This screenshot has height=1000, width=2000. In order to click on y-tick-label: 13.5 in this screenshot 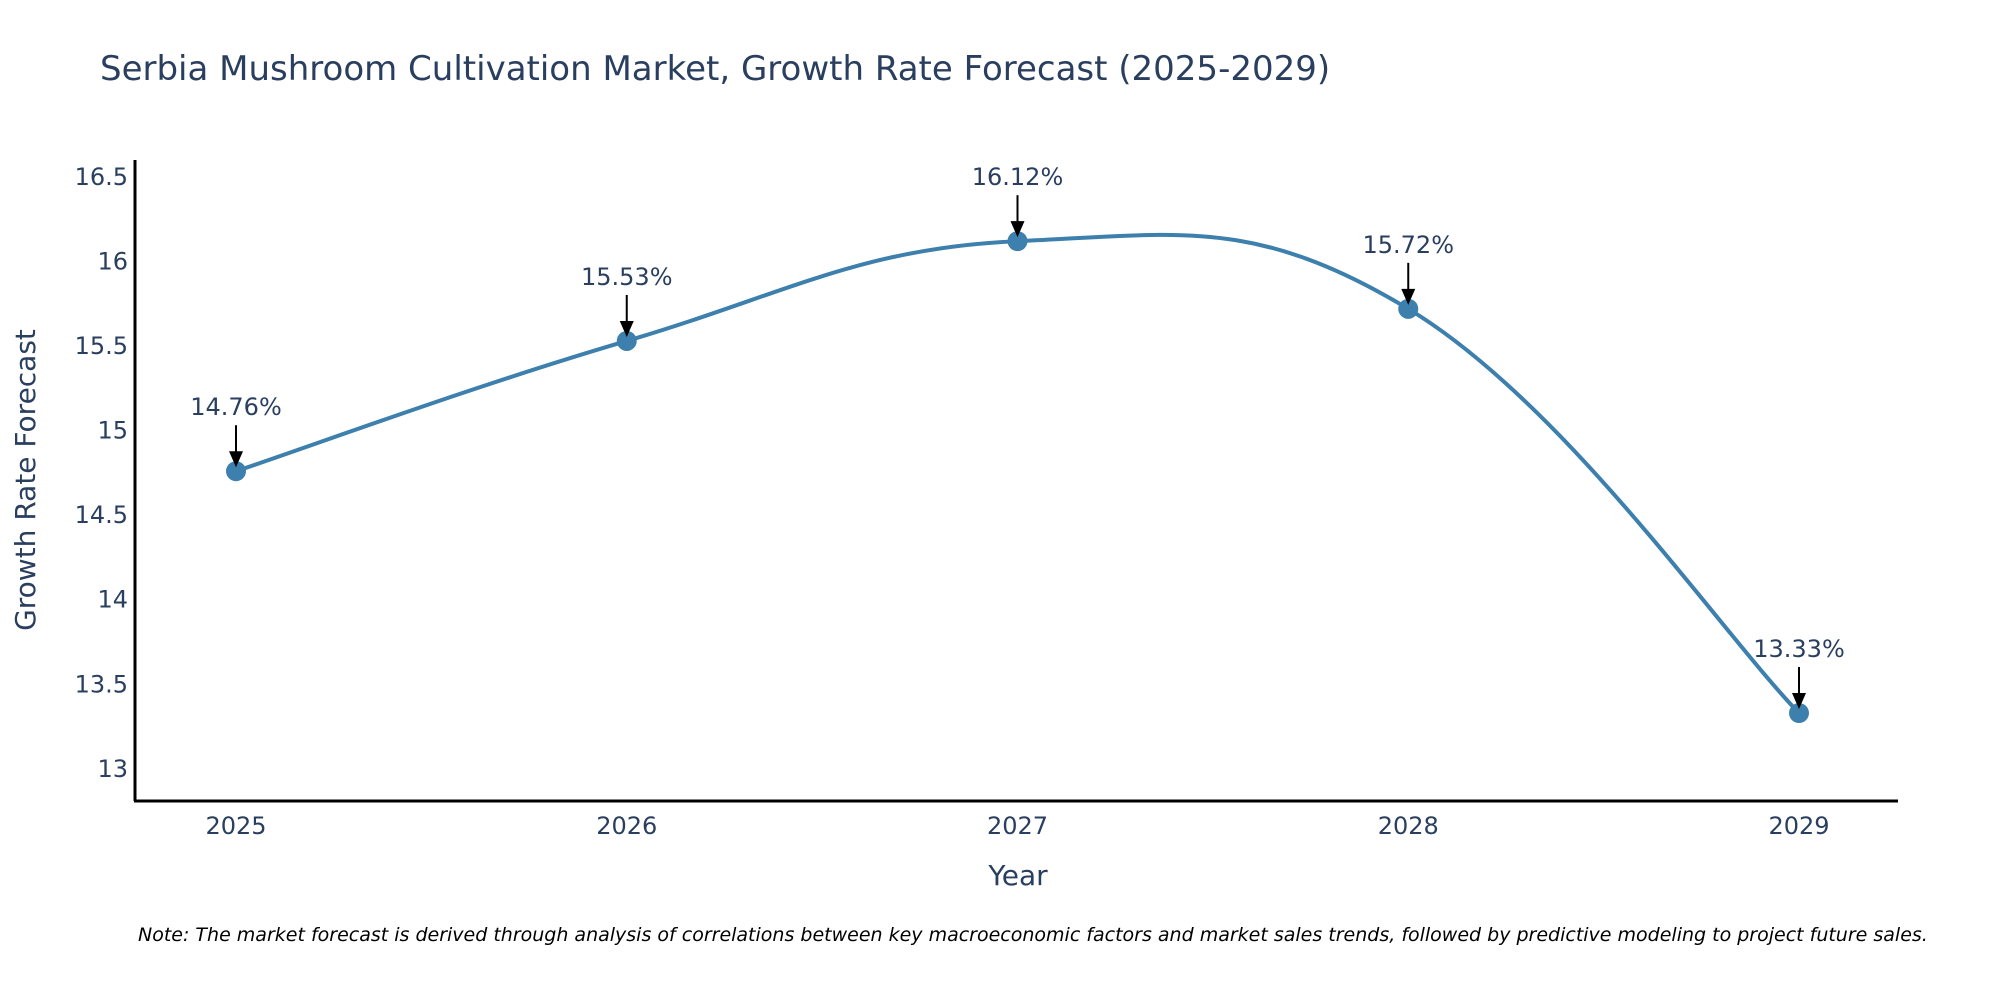, I will do `click(101, 684)`.